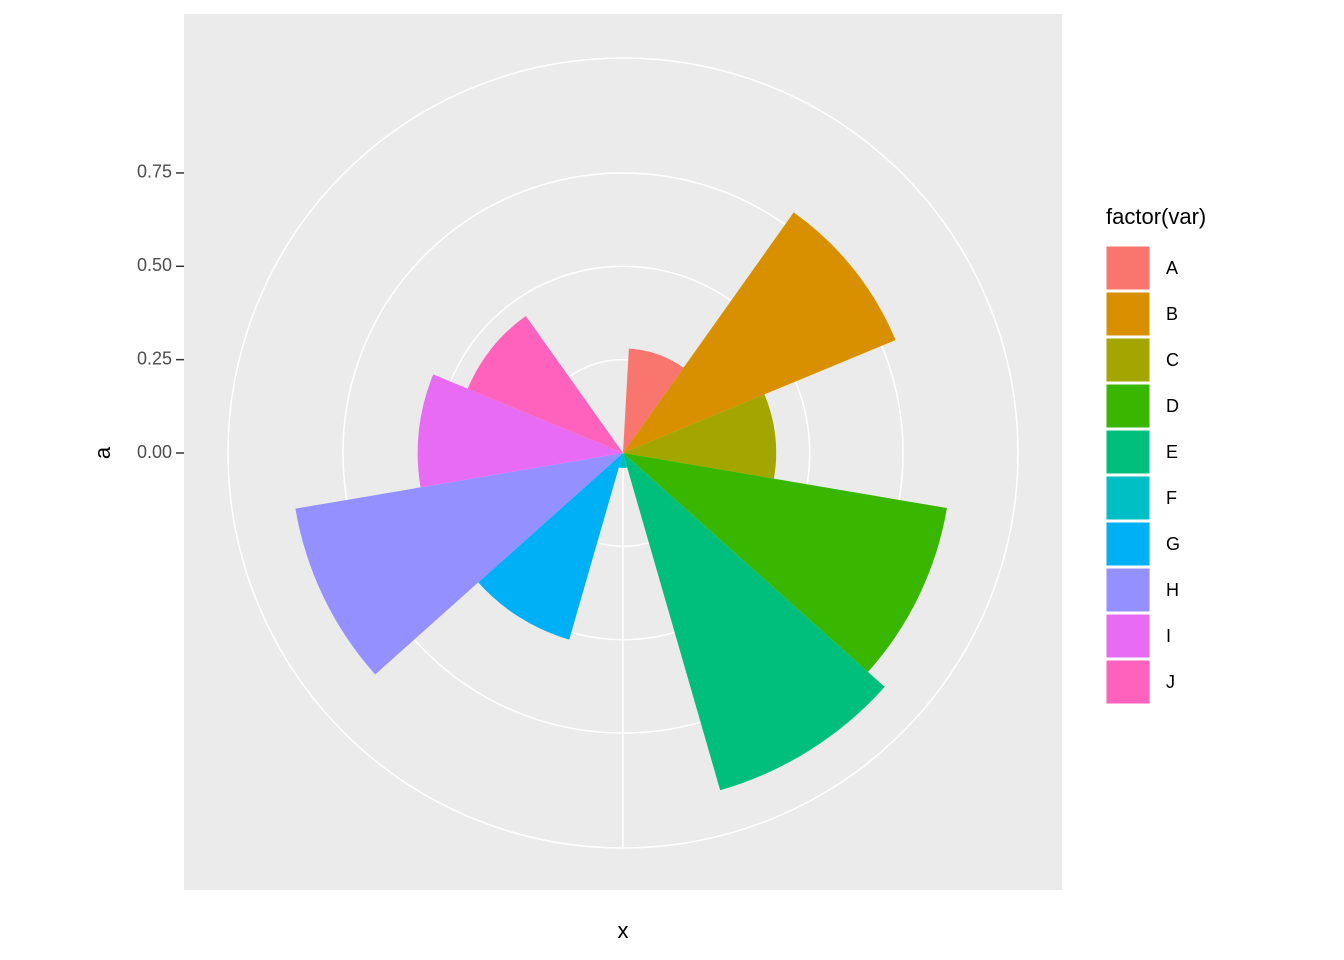 The height and width of the screenshot is (960, 1344). I want to click on legend-label: A, so click(1172, 268).